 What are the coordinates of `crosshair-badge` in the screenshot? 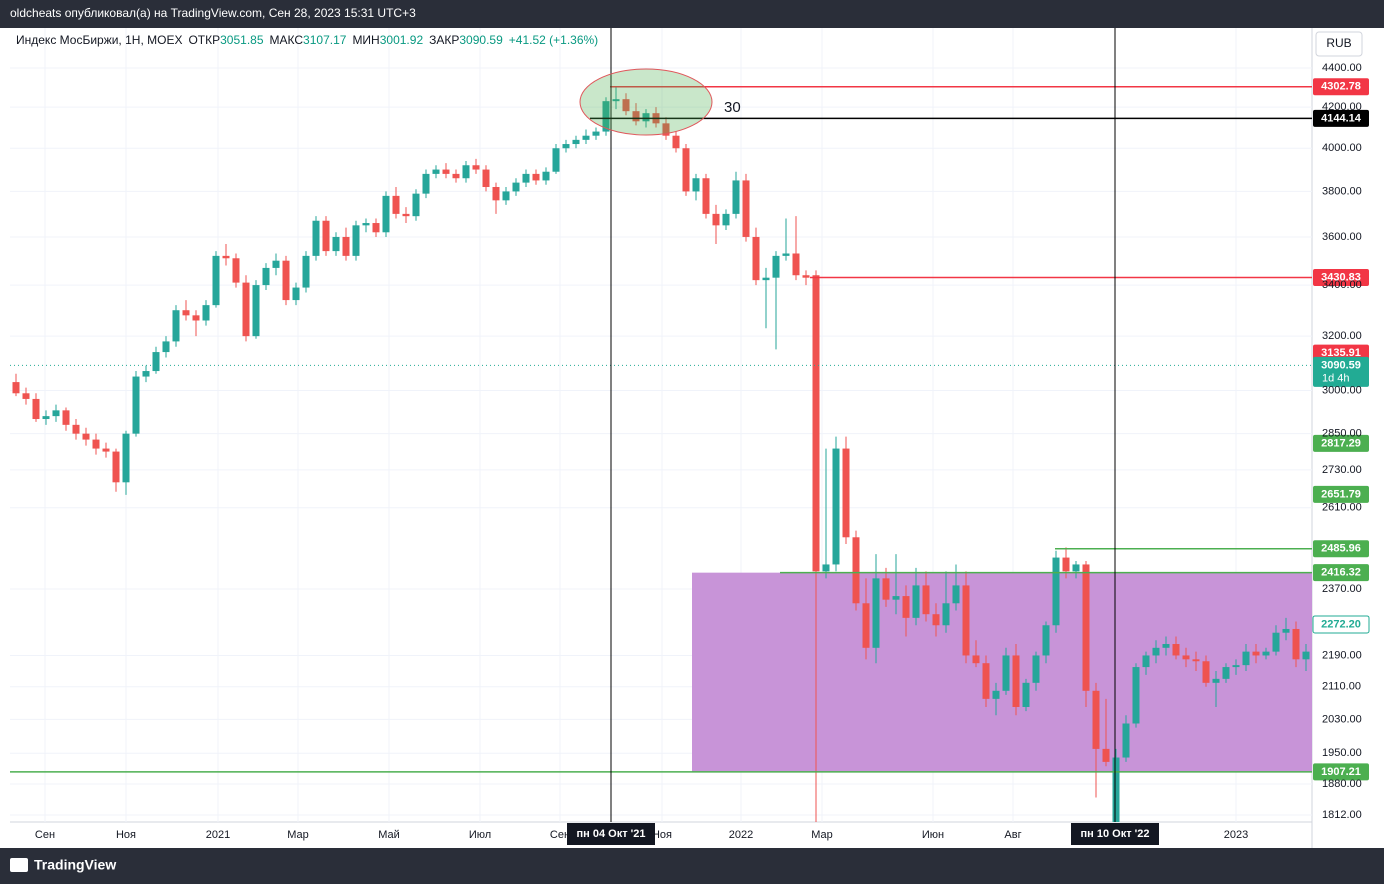 It's located at (1115, 834).